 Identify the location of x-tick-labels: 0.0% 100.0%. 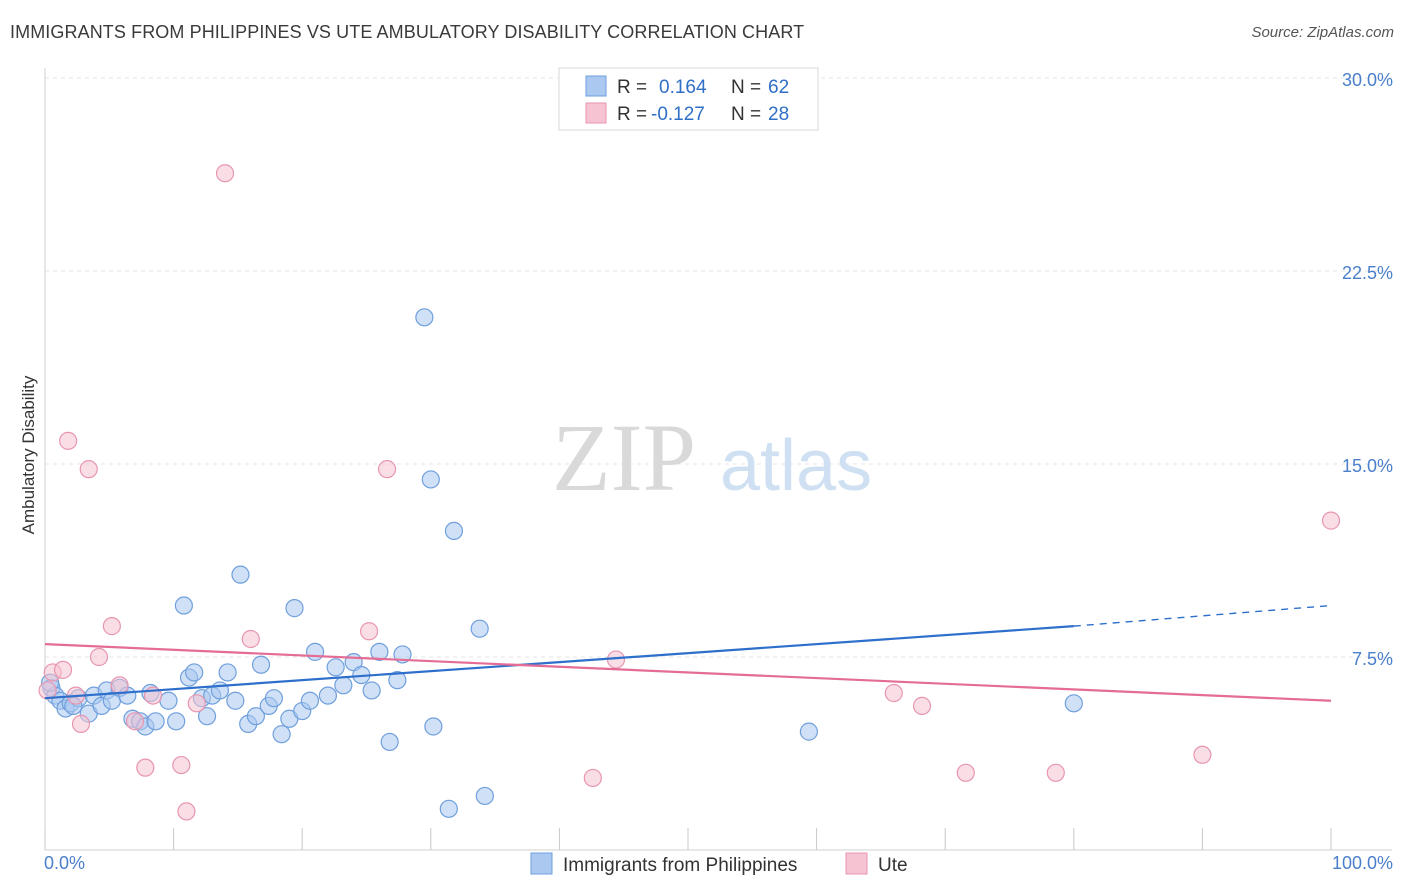
(718, 863).